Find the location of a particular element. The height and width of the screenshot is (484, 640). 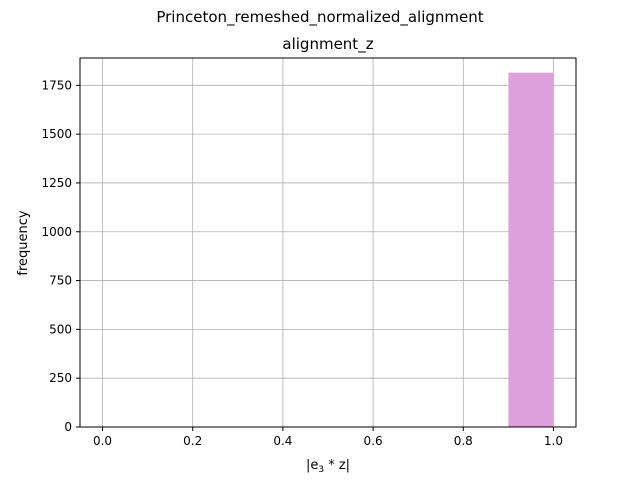

y-axis-label: frequency is located at coordinates (23, 243).